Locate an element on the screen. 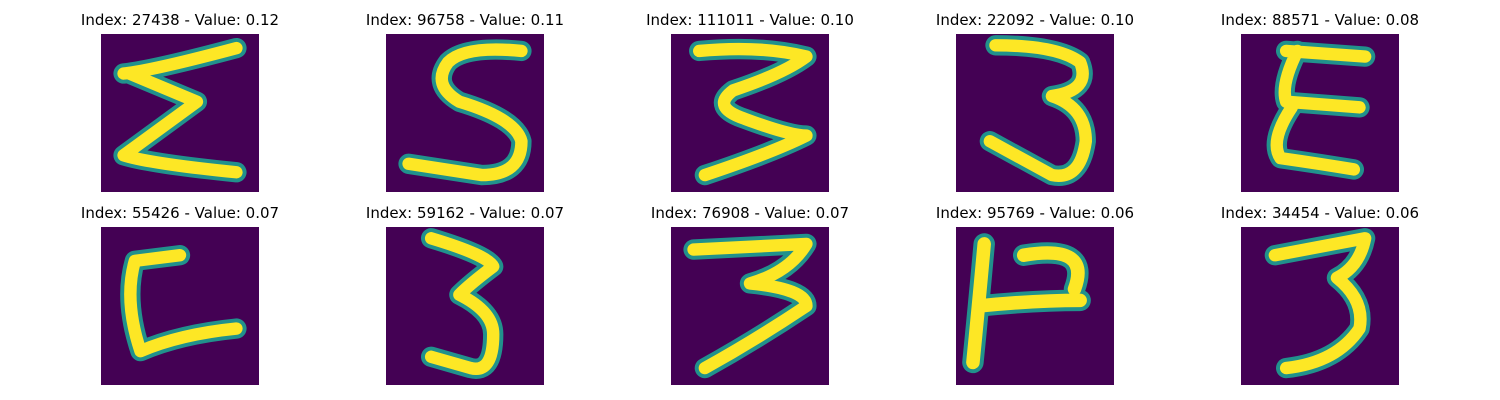 The image size is (1500, 400). panel: Index: 95769 - Value: 0.06 is located at coordinates (1035, 289).